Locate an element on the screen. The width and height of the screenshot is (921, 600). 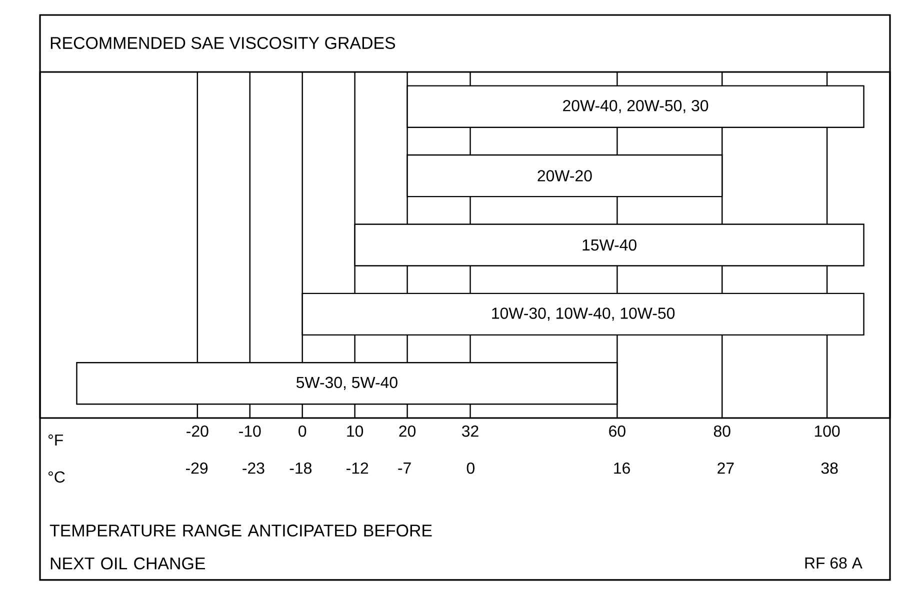
x2-tick-label: 16 is located at coordinates (622, 468).